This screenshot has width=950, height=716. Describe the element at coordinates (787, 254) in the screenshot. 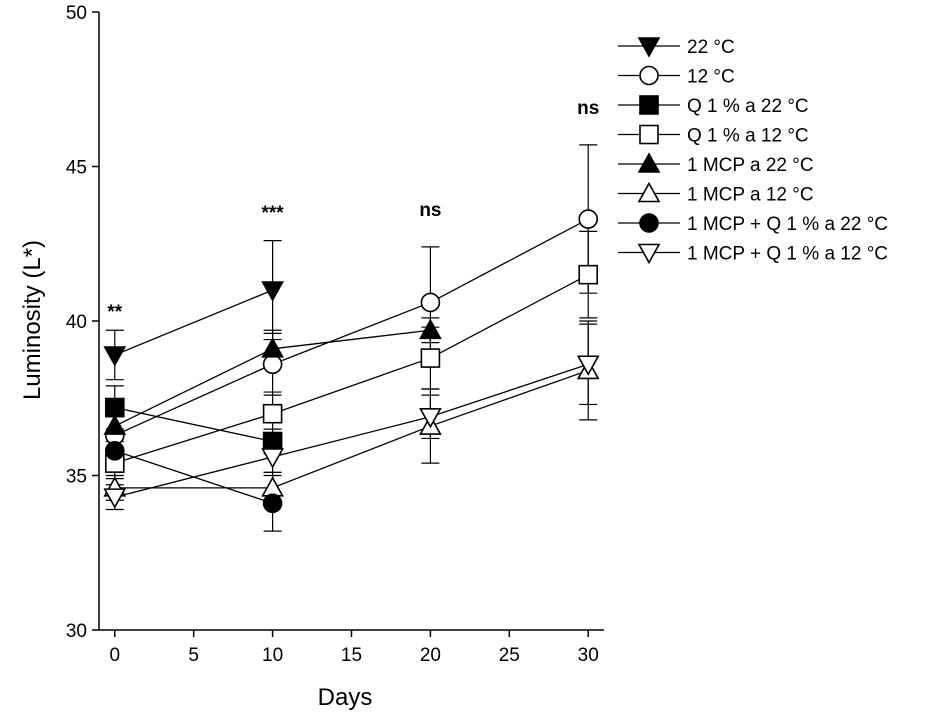

I see `legend-label: 1 MCP + Q 1 % a 12 °C` at that location.